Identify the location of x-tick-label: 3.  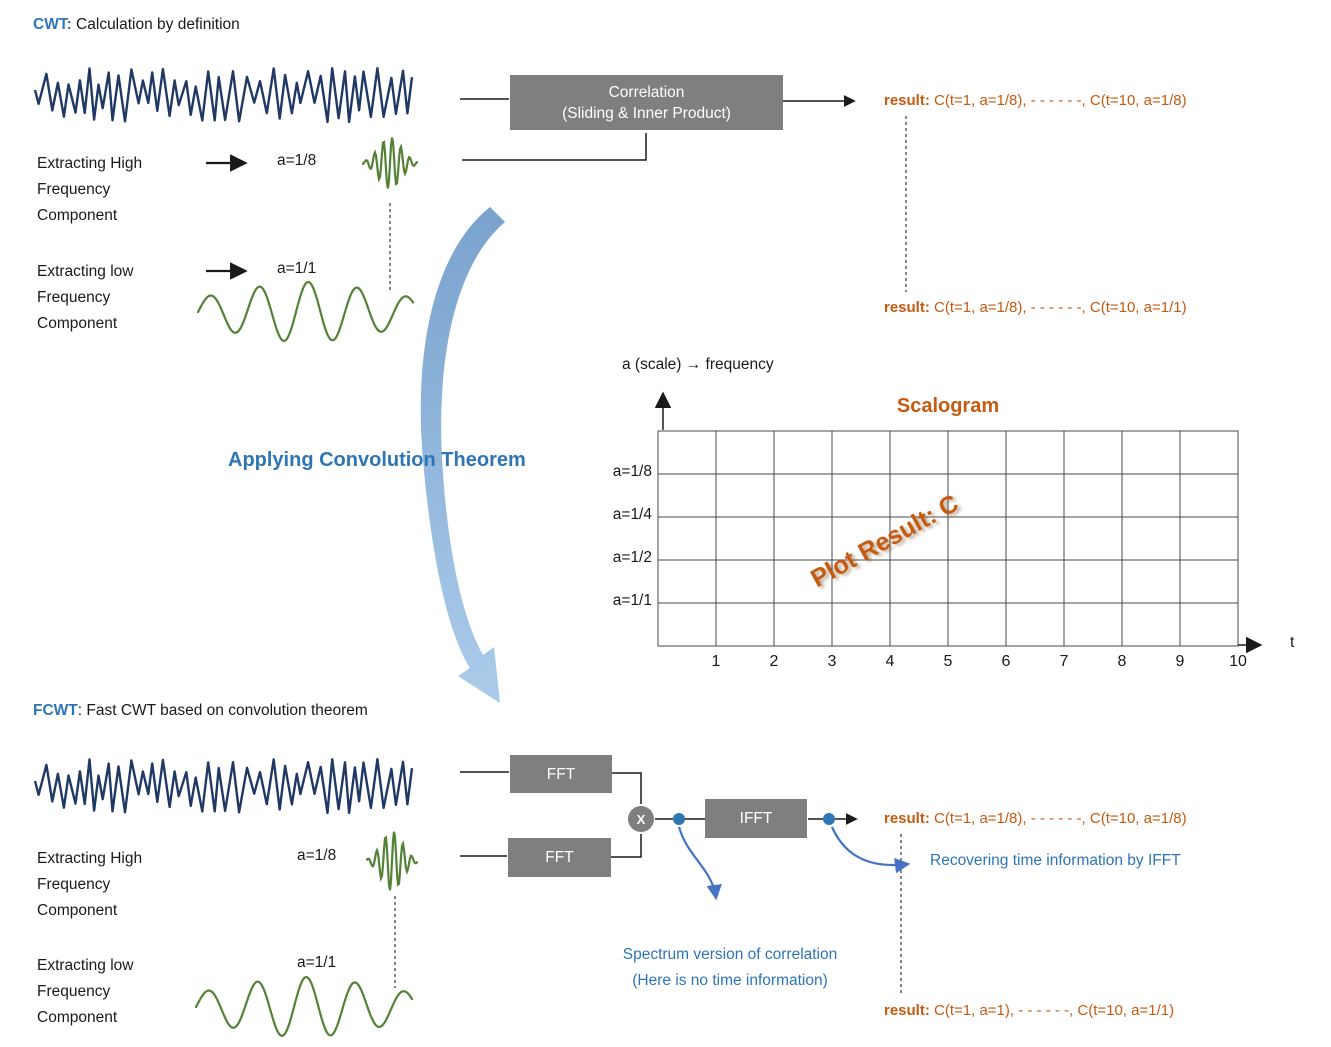
(832, 661).